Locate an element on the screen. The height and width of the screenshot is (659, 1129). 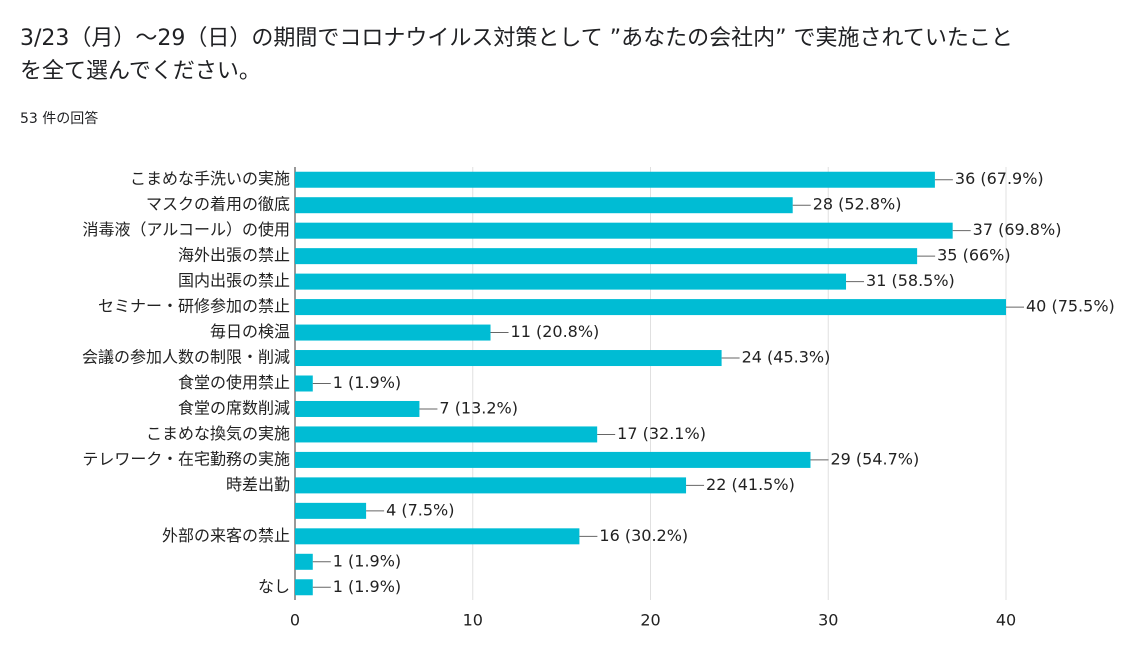
y-tick-label: 時差出勤 is located at coordinates (258, 484).